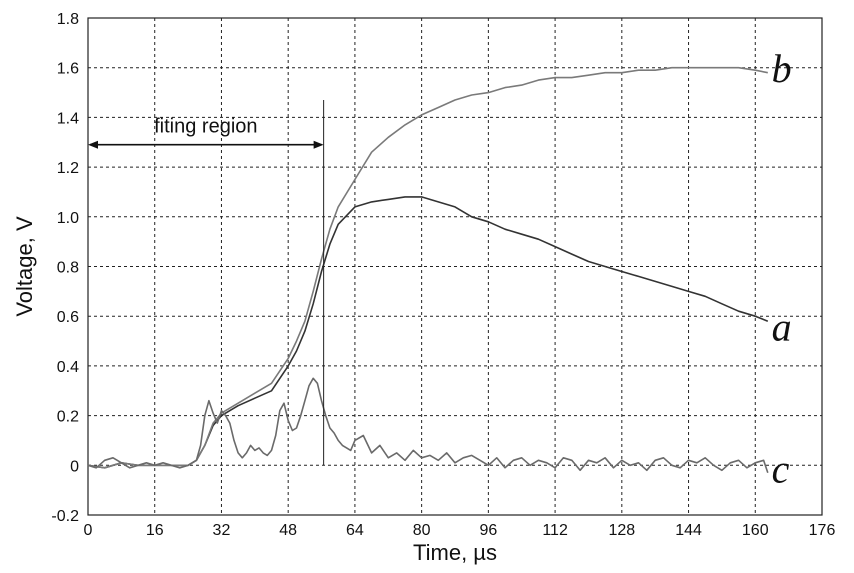 Image resolution: width=854 pixels, height=573 pixels. I want to click on x-tick-label: 128, so click(621, 530).